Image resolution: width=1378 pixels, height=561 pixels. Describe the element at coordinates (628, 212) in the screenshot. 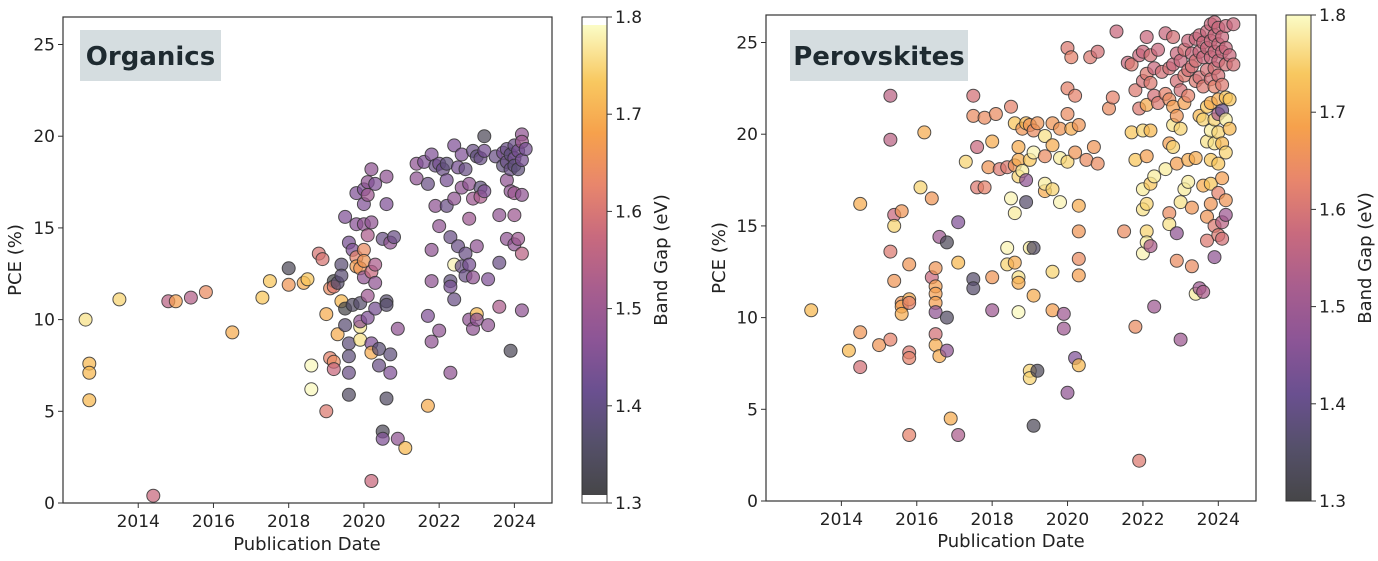

I see `colorbar-tick-label: 1.6` at that location.